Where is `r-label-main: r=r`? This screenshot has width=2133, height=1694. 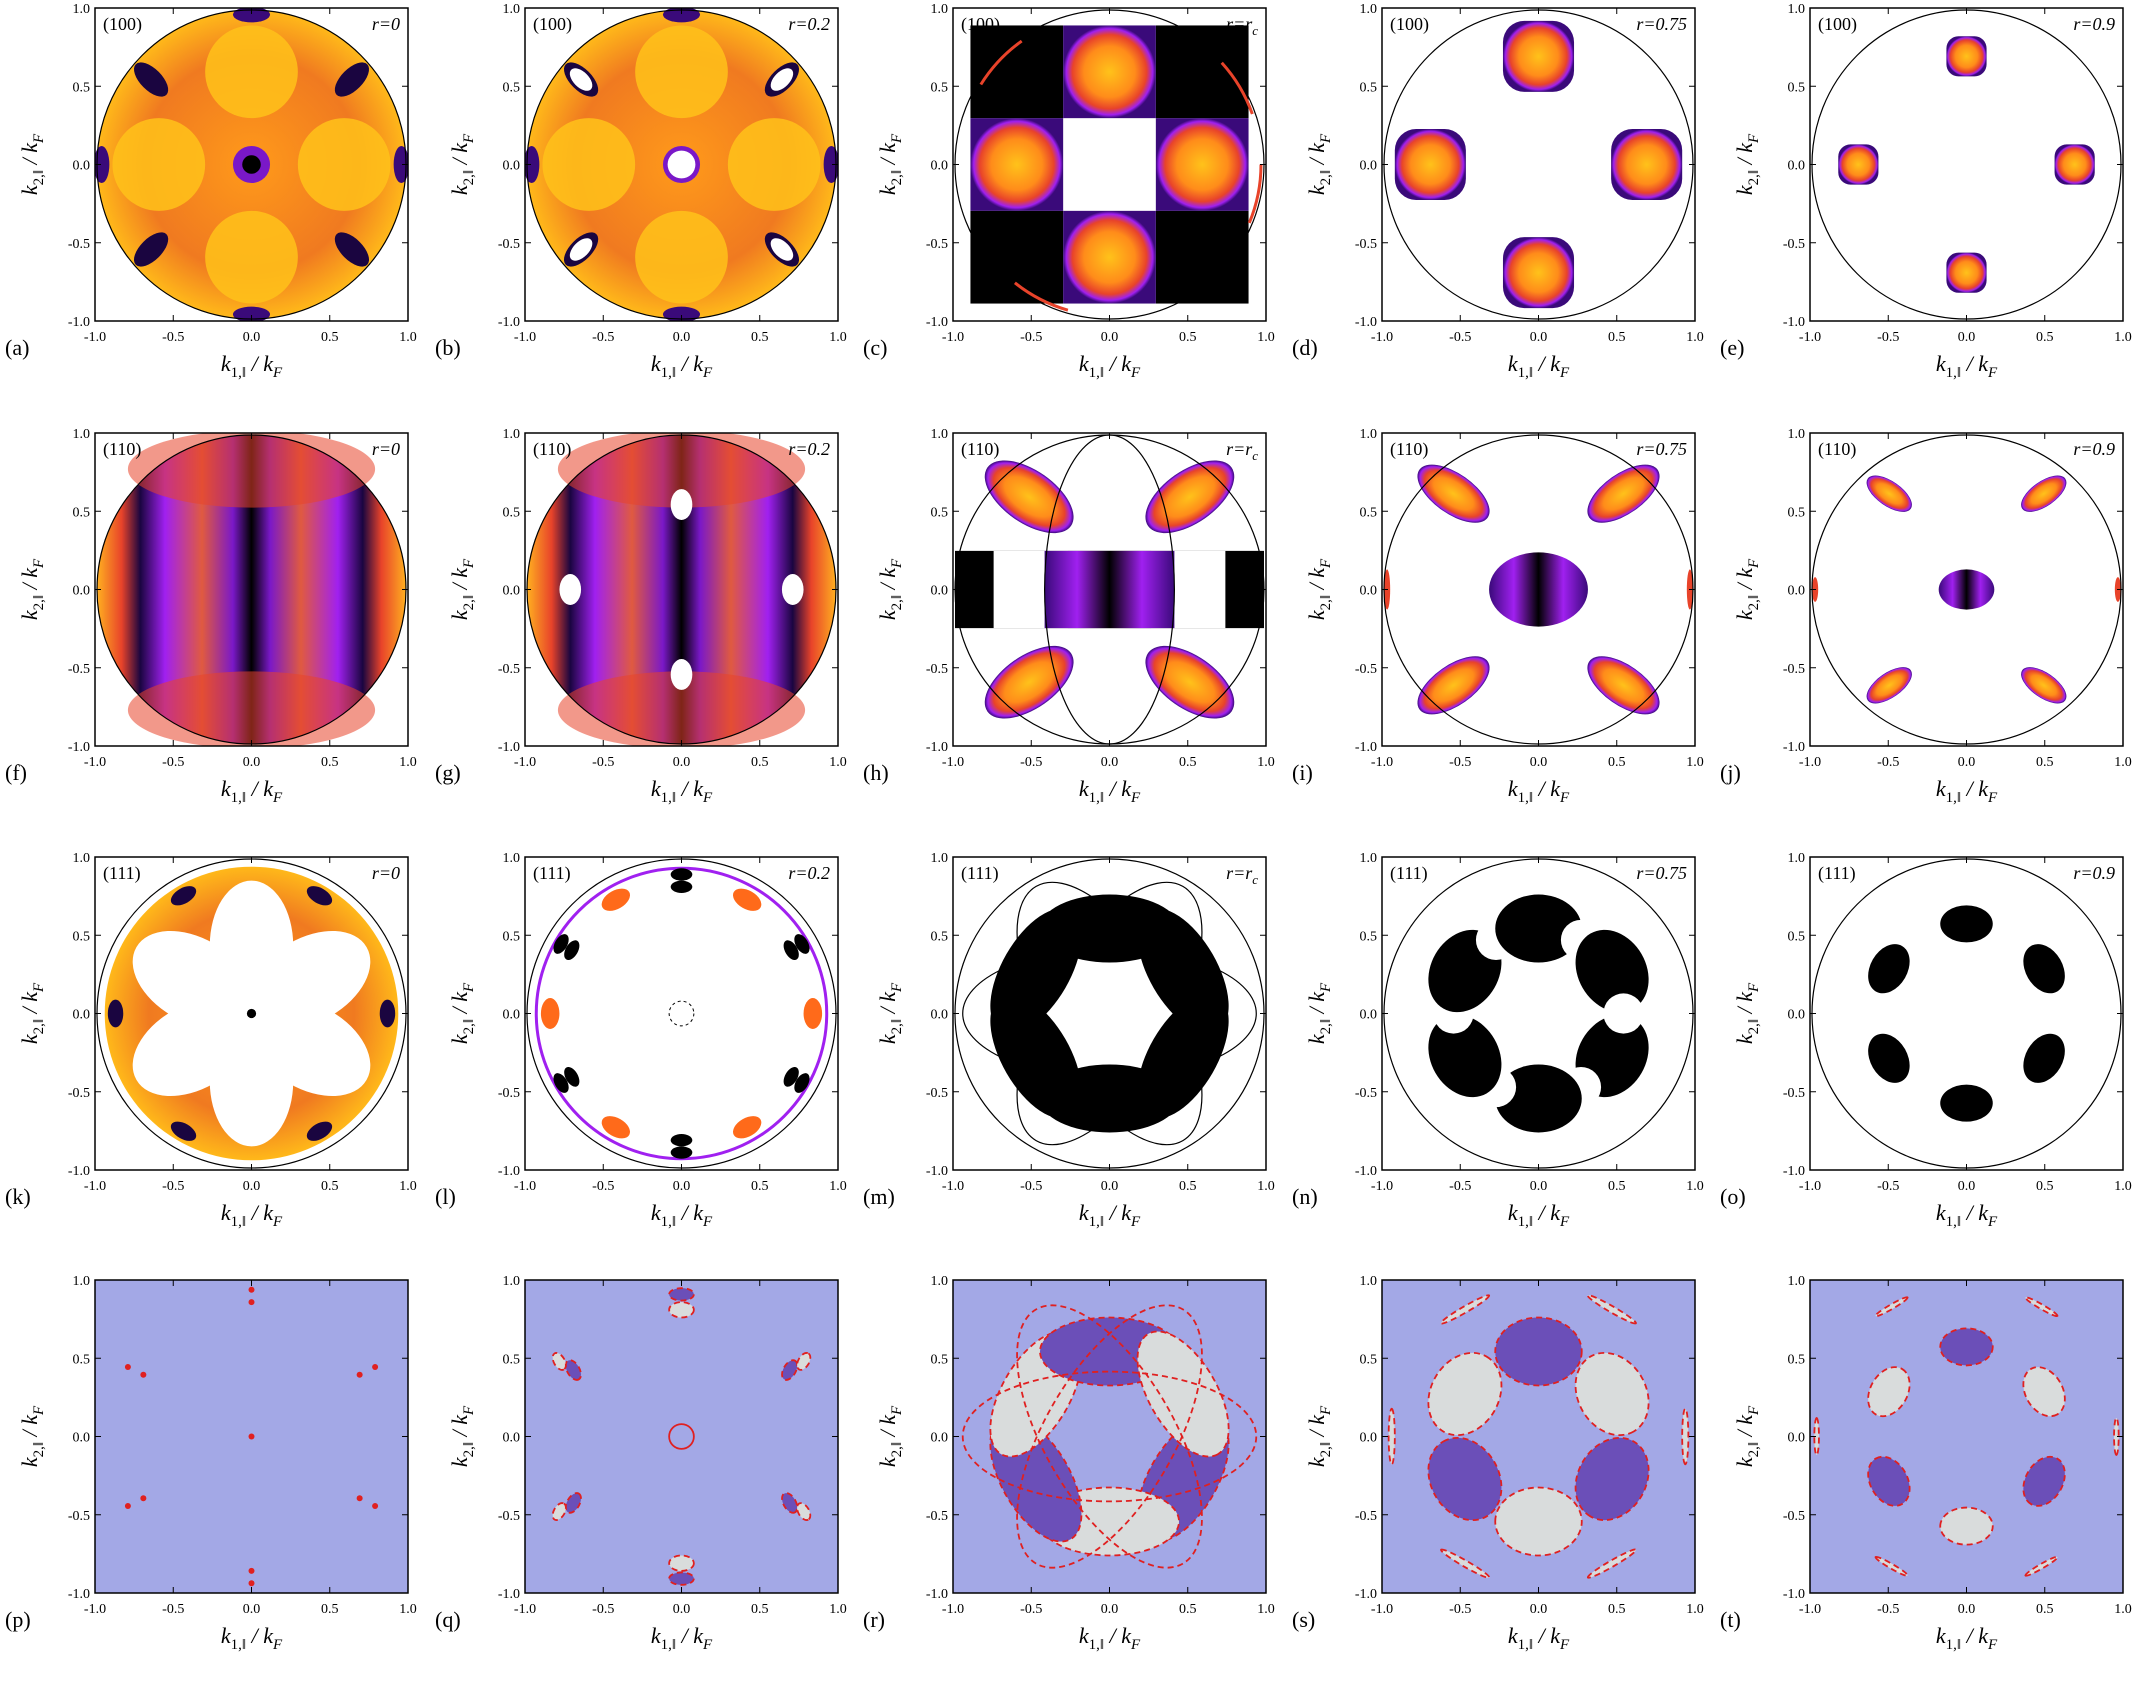
r-label-main: r=r is located at coordinates (1239, 449).